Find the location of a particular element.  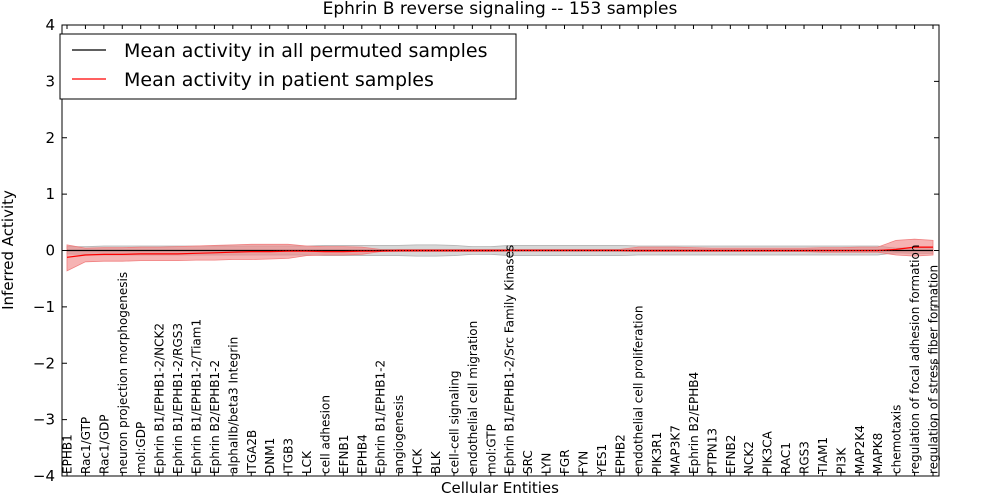

x-tick-label: Ephrin B1/EPHB1-2/RGS3 is located at coordinates (178, 398).